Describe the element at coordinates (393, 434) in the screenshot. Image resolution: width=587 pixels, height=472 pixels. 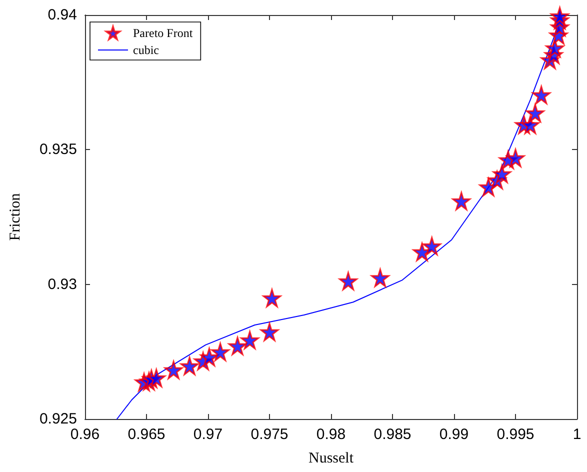
I see `x-tick-label: 0.985` at that location.